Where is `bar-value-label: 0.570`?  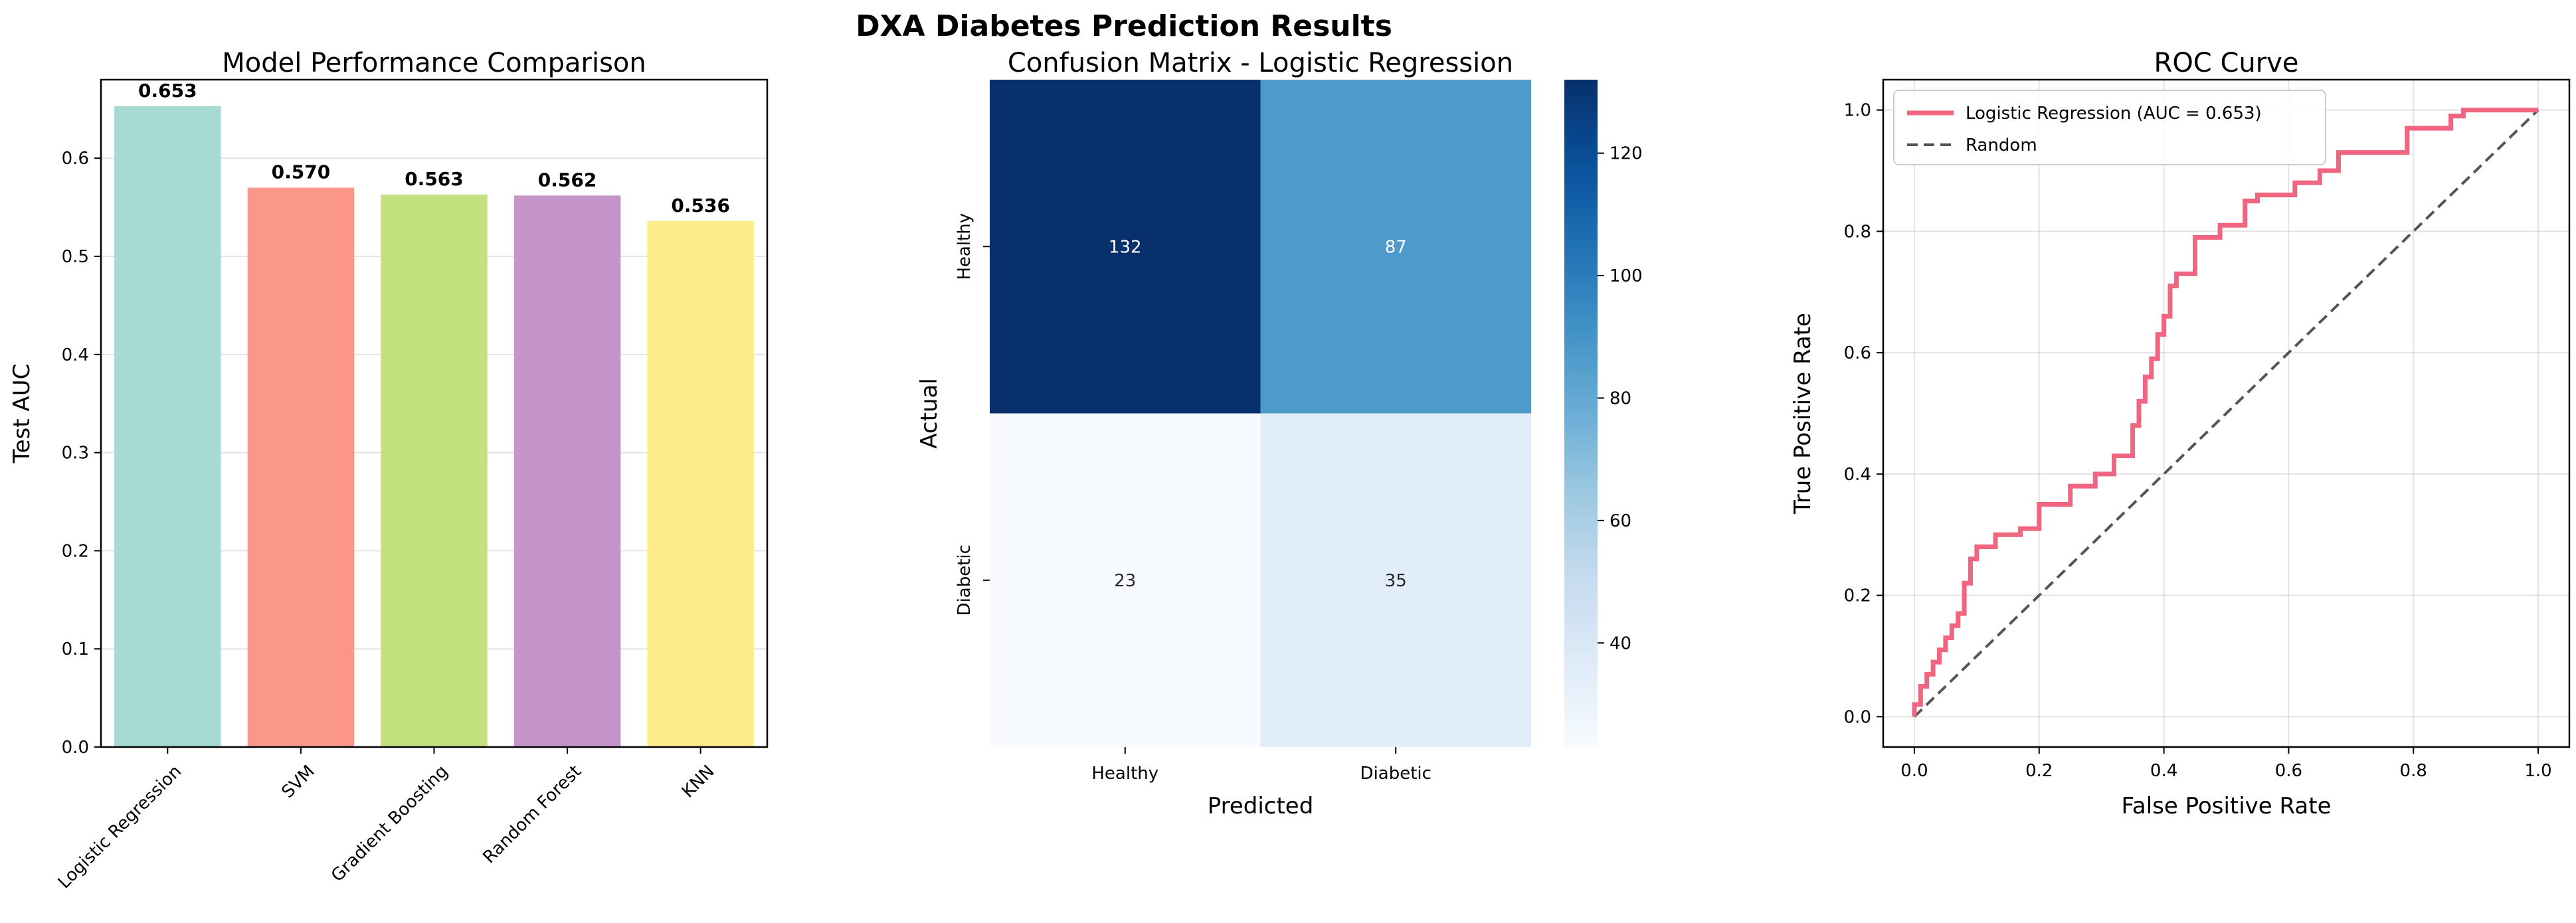 bar-value-label: 0.570 is located at coordinates (301, 172).